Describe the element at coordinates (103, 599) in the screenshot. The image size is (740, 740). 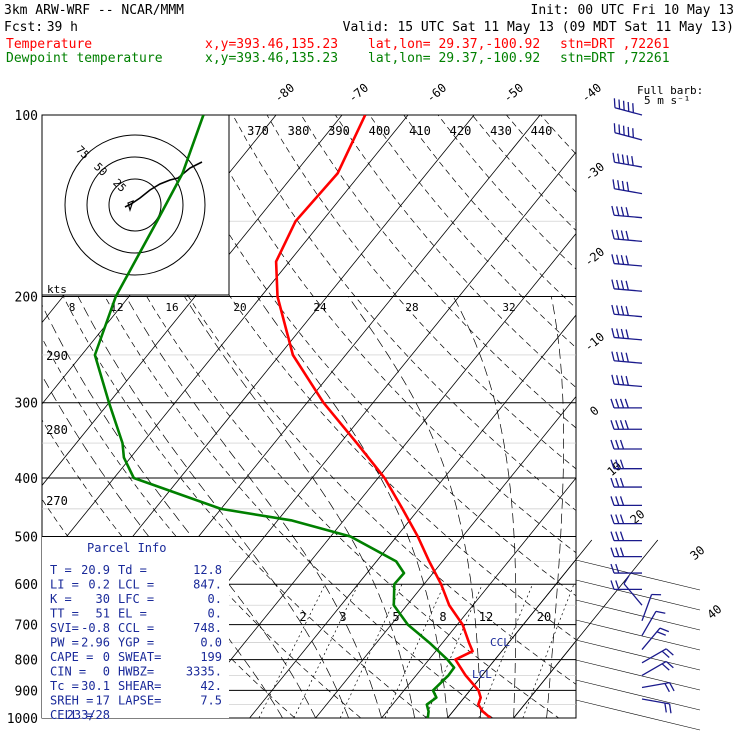
I see `parcel-info-cell: 30` at that location.